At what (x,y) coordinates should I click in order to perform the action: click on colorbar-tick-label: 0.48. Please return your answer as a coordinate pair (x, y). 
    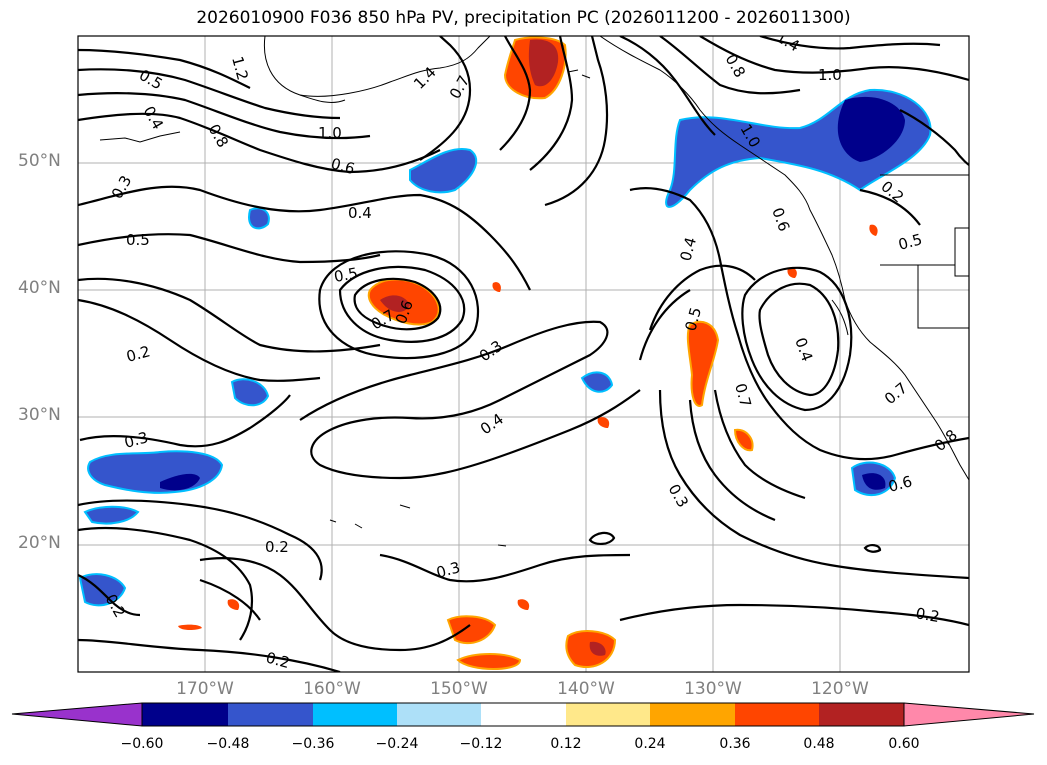
    Looking at the image, I should click on (819, 744).